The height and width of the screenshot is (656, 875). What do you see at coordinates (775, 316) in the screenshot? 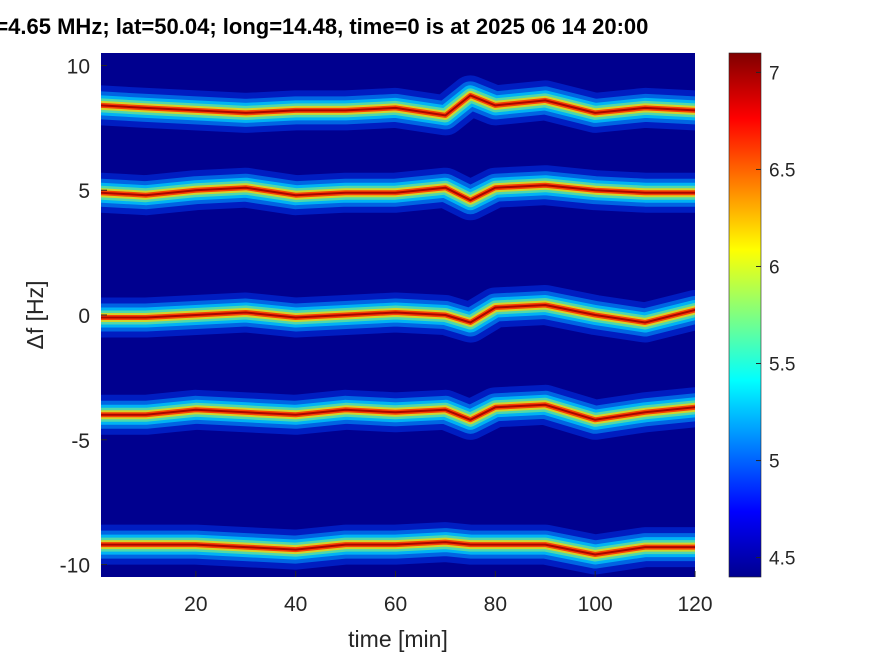
I see `colorbar-ticks: 4.5 5 5.5 6 6.5 7` at bounding box center [775, 316].